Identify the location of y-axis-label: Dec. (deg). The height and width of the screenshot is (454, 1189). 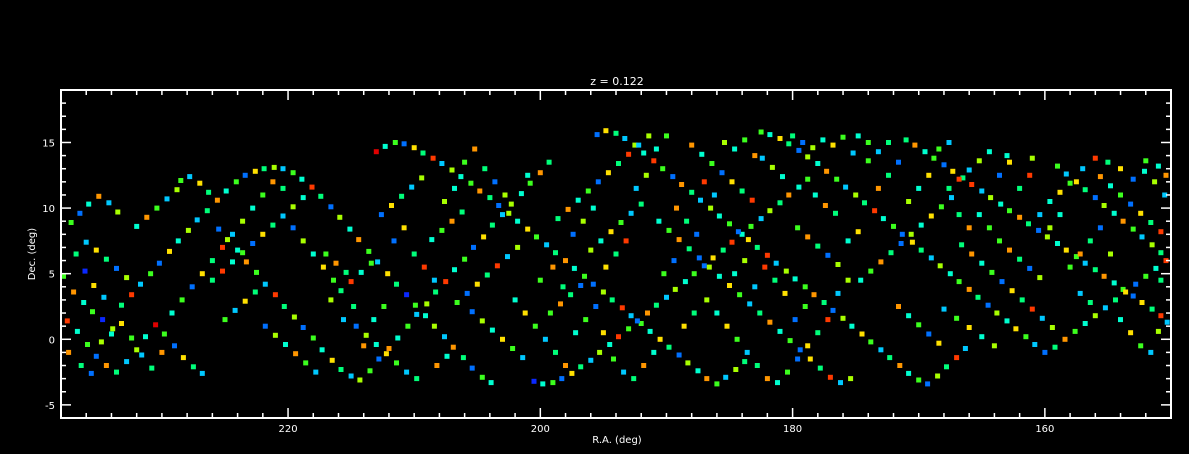
(32, 254).